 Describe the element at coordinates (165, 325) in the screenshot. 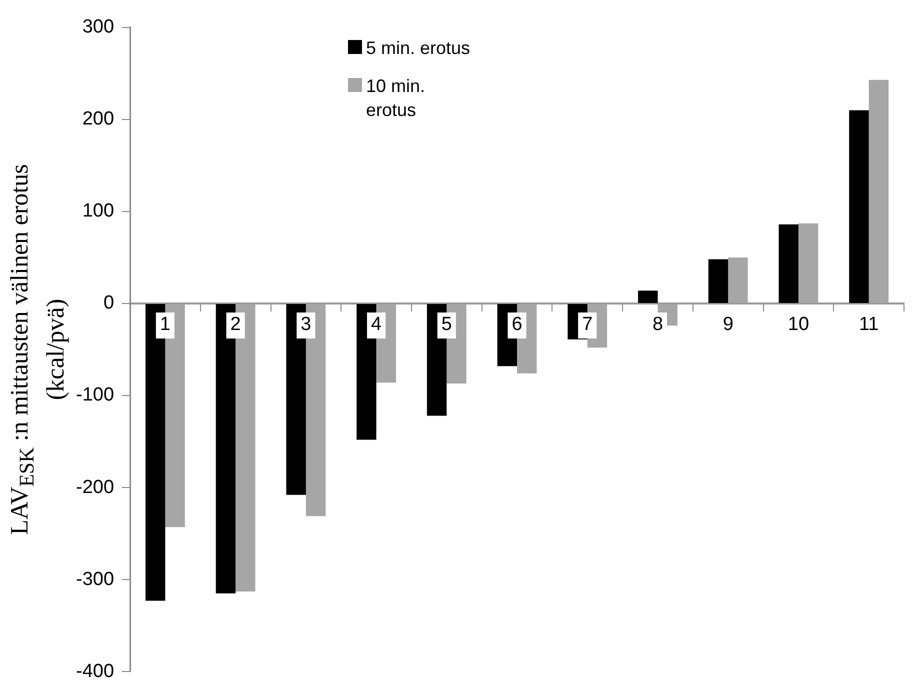

I see `x-tick-label: 1` at that location.